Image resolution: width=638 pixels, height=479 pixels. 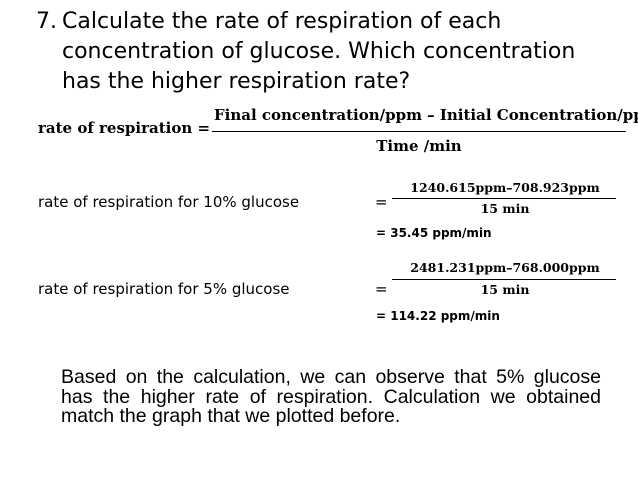 I want to click on formula-fraction-bar, so click(x=419, y=131).